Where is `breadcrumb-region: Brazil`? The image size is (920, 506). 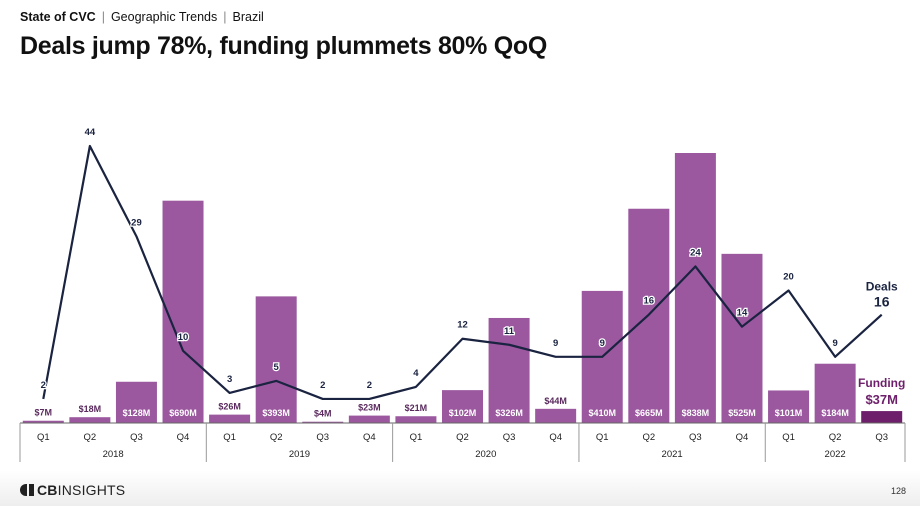
breadcrumb-region: Brazil is located at coordinates (248, 17).